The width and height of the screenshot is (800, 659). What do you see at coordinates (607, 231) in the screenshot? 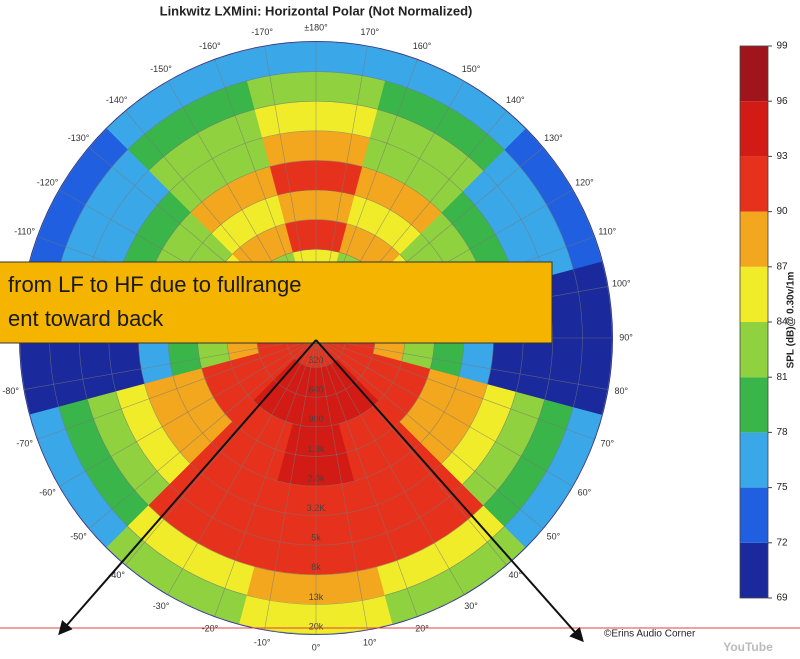
I see `angle-tick-label: 110°` at bounding box center [607, 231].